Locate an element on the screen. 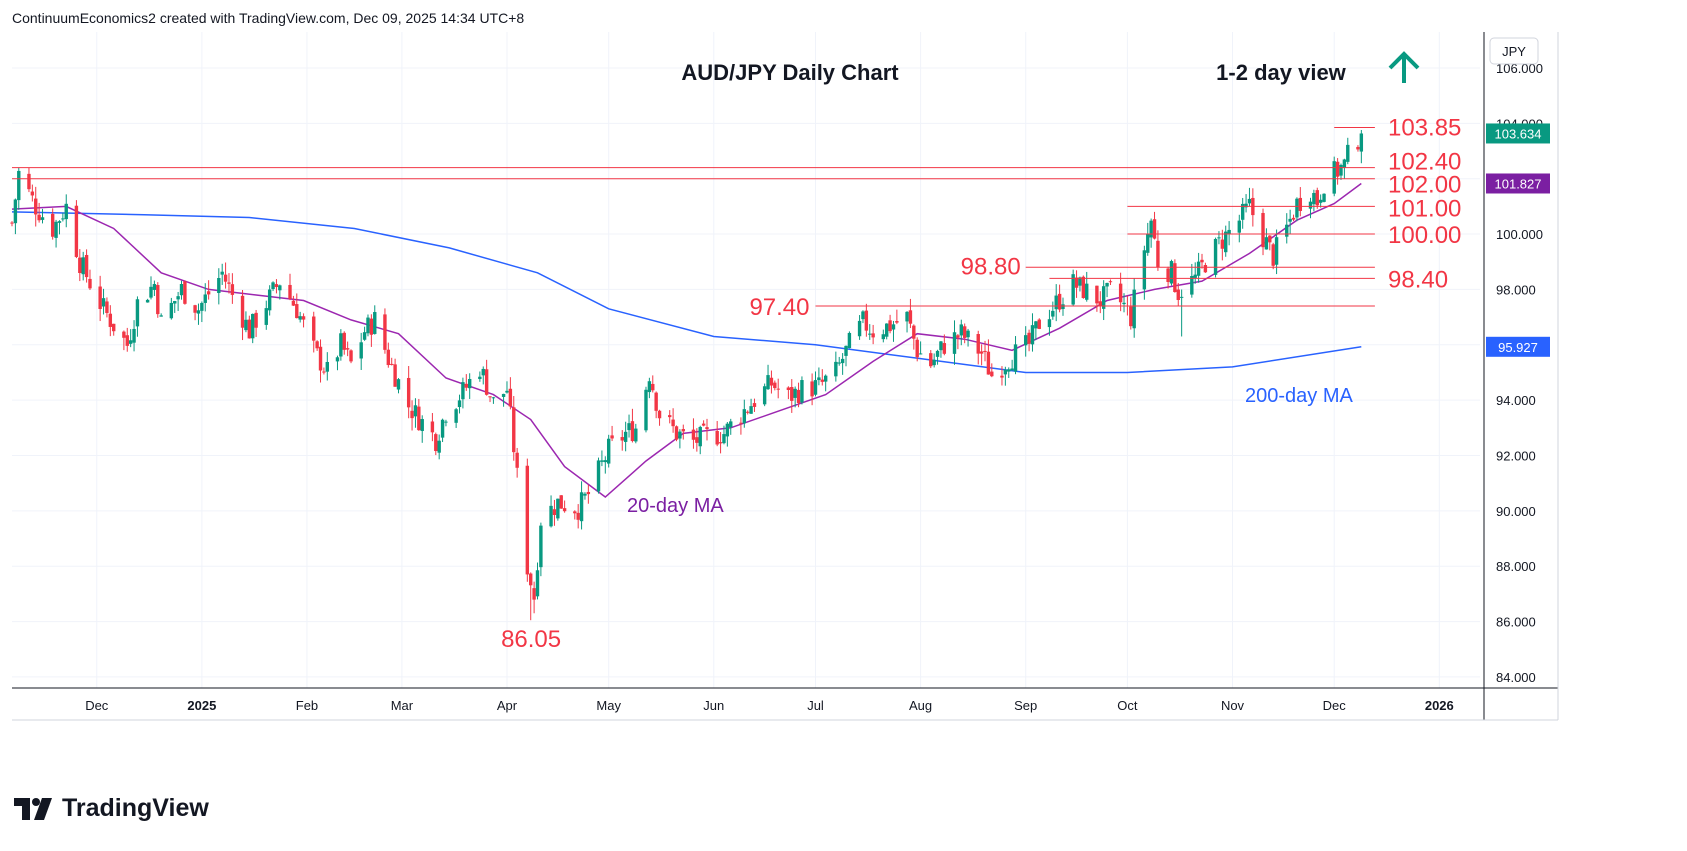  tradingview-logo: TradingView is located at coordinates (111, 808).